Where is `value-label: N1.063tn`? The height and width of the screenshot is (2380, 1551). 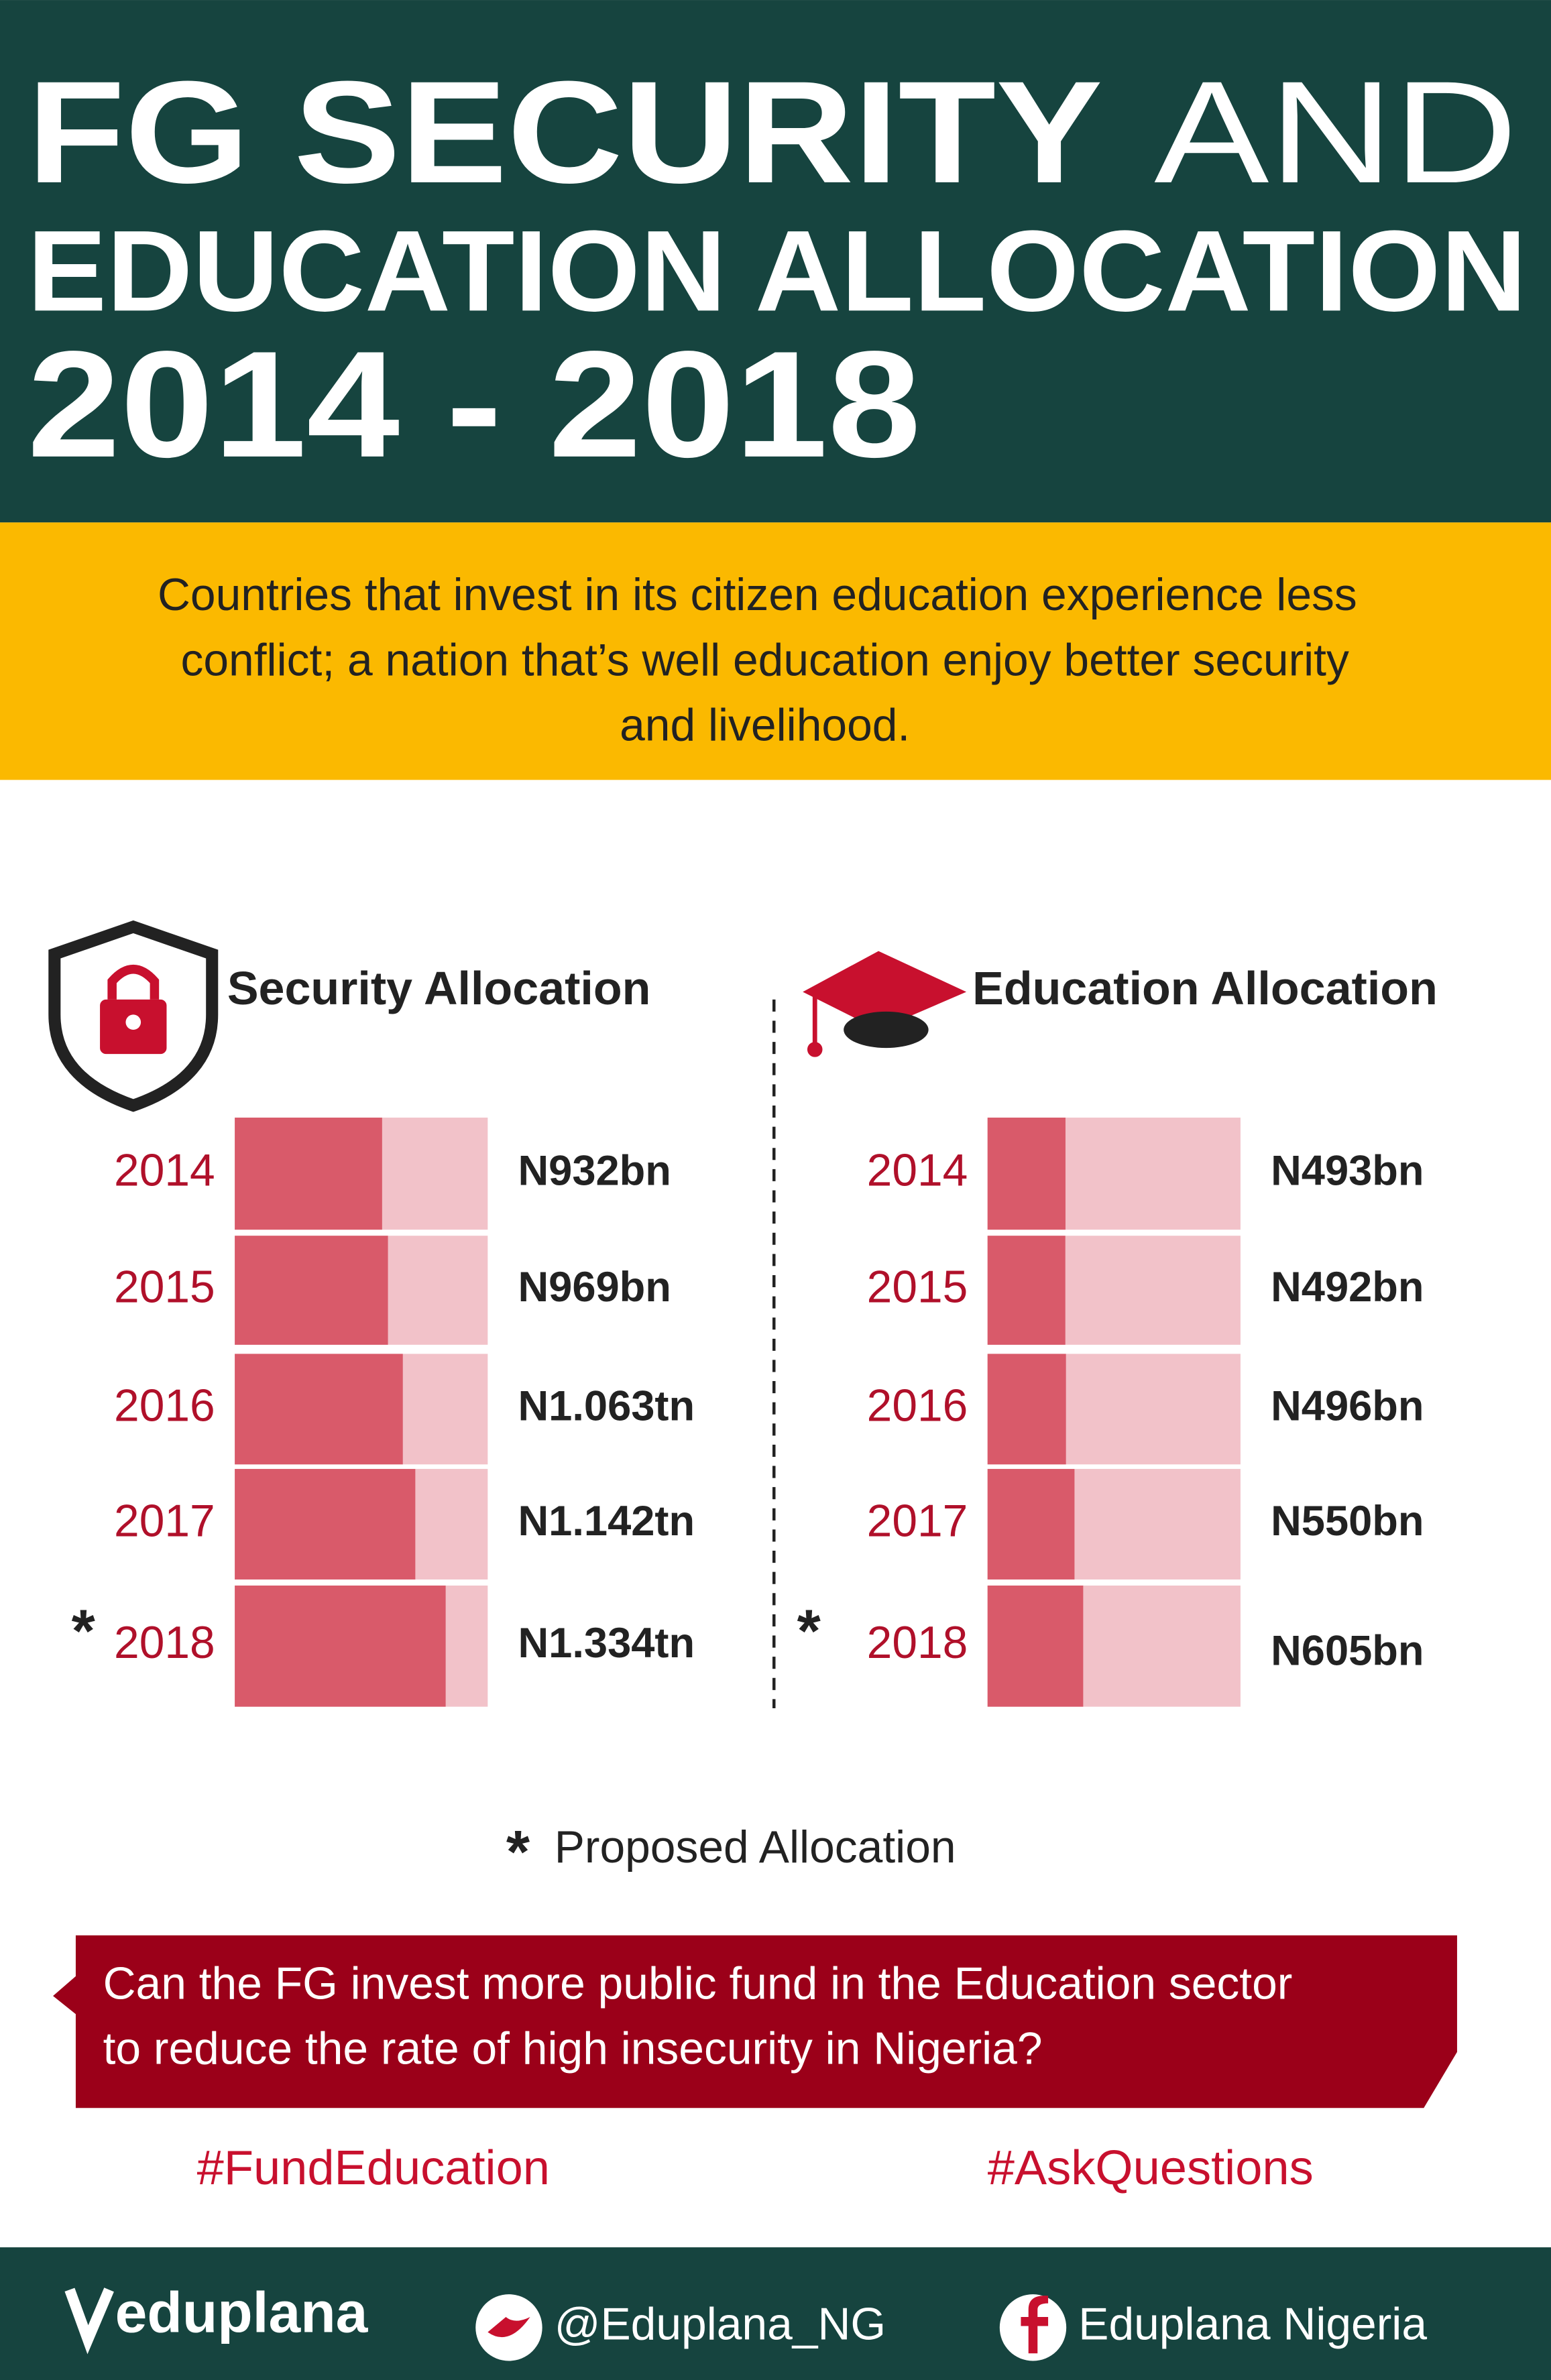
value-label: N1.063tn is located at coordinates (606, 1406).